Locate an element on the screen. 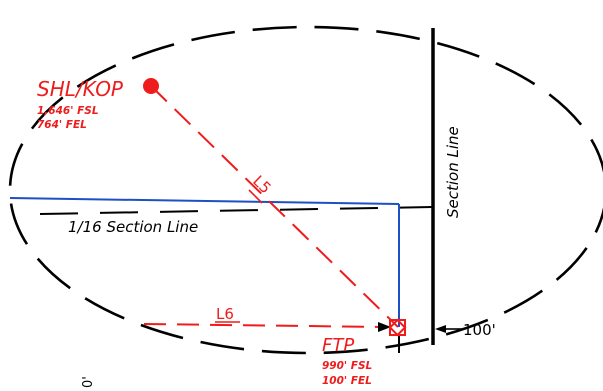 This screenshot has height=391, width=603. shl-fel-label: 764' FEL is located at coordinates (62, 125).